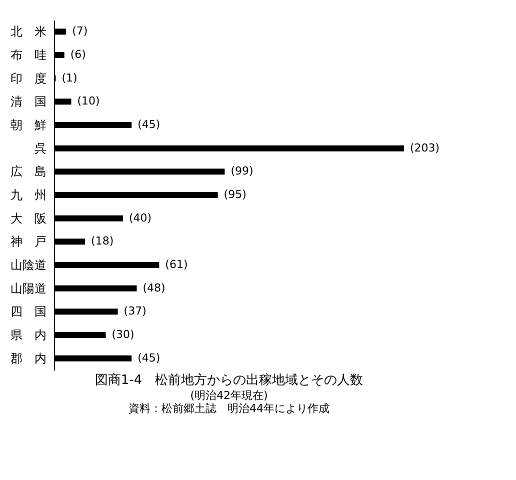 This screenshot has height=480, width=516. Describe the element at coordinates (28, 265) in the screenshot. I see `y-tick-label: 山陰道` at that location.